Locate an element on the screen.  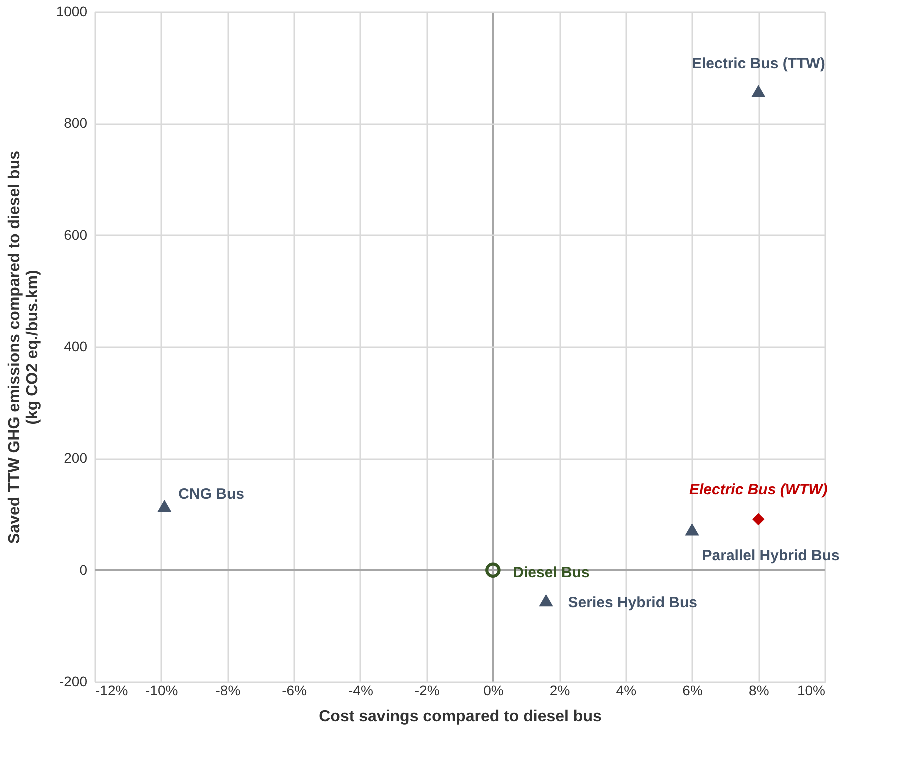
y-tick-label: 400 is located at coordinates (76, 346).